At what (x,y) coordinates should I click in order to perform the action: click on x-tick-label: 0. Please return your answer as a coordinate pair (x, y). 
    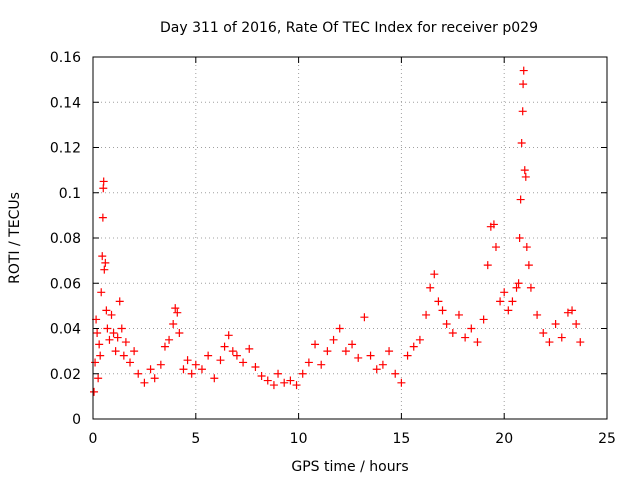
    Looking at the image, I should click on (93, 439).